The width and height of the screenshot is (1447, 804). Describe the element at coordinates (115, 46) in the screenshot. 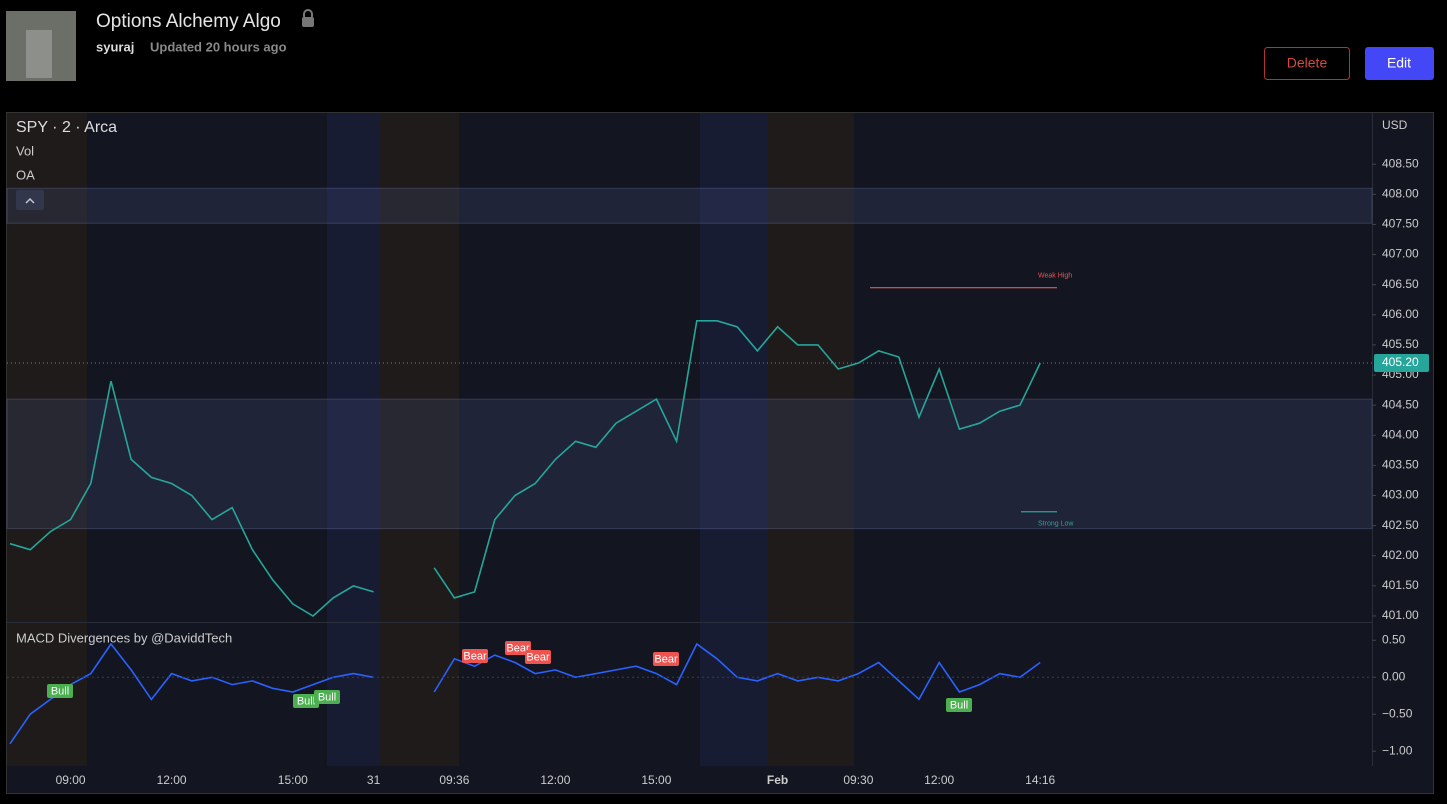

I see `author: syuraj` at that location.